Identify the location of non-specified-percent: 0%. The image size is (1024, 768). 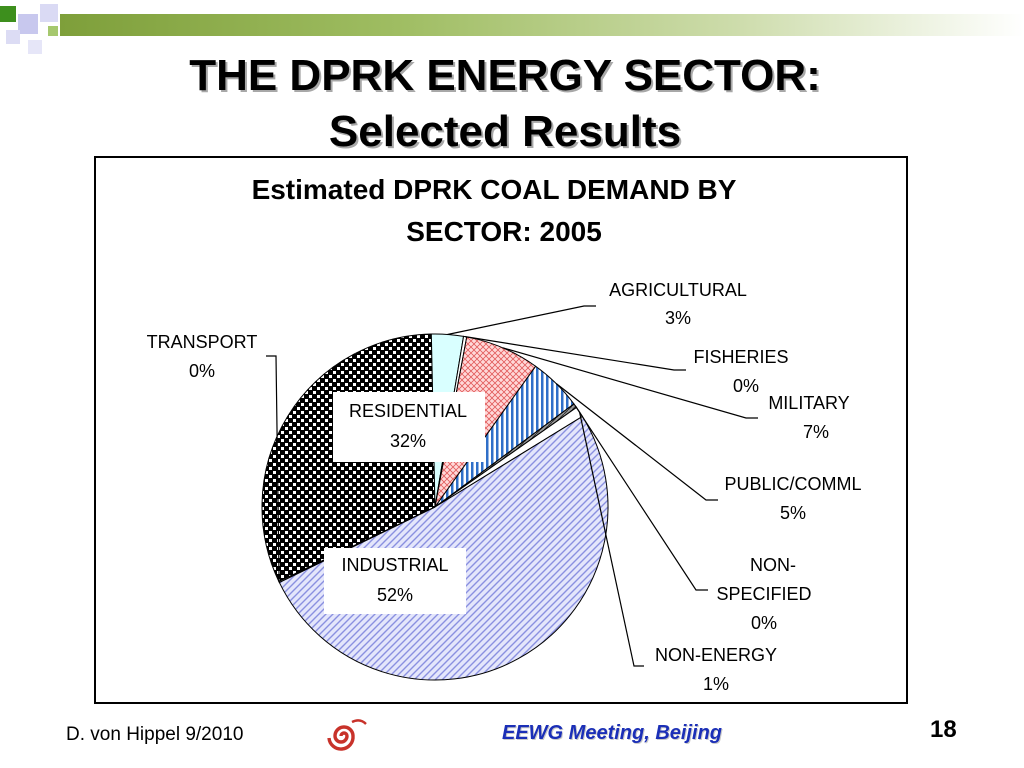
(764, 623).